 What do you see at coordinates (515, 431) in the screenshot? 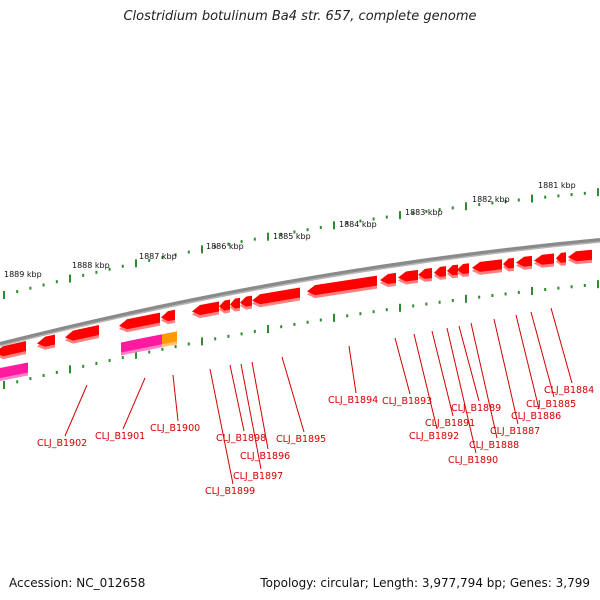
I see `gene-label: CLJ_B1887` at bounding box center [515, 431].